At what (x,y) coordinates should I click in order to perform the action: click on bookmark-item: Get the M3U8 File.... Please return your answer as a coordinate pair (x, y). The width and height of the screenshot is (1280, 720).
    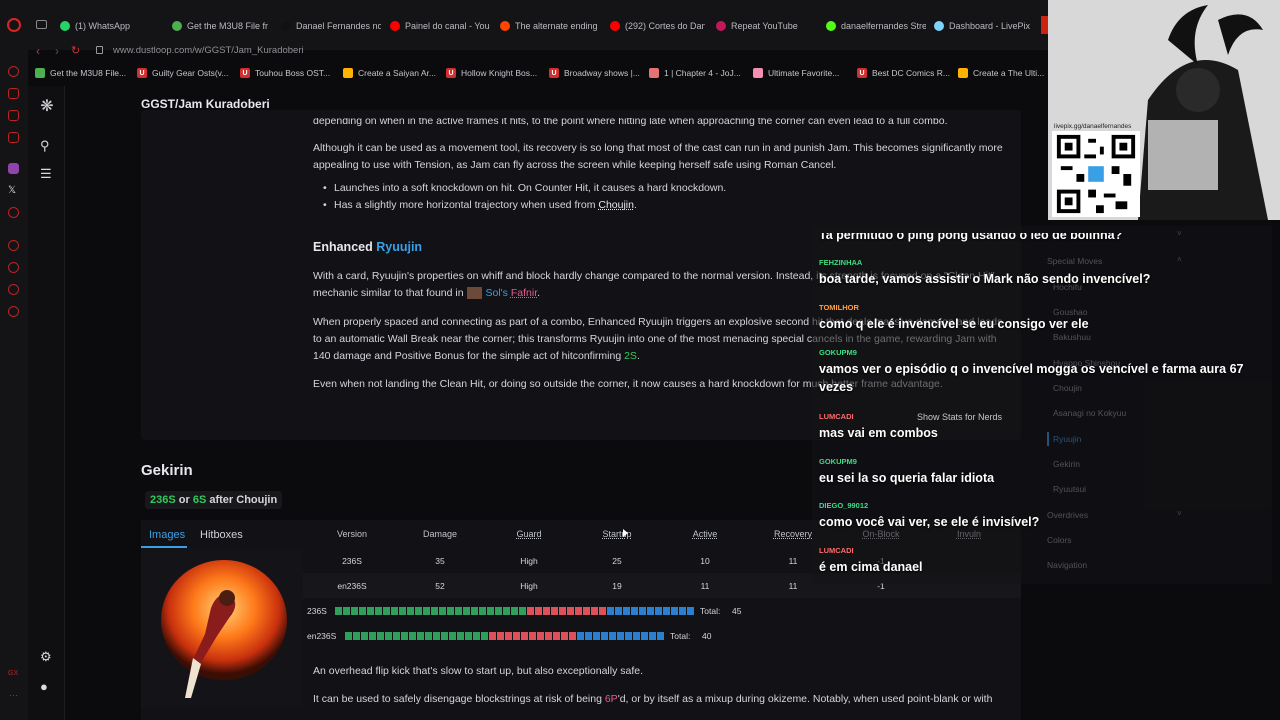
    Looking at the image, I should click on (80, 73).